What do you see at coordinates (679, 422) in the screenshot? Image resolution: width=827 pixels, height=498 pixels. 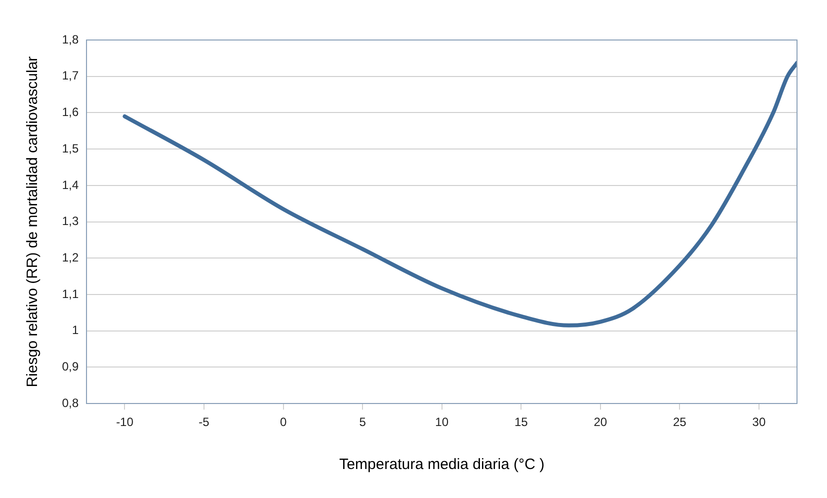 I see `x-tick-label: 25` at bounding box center [679, 422].